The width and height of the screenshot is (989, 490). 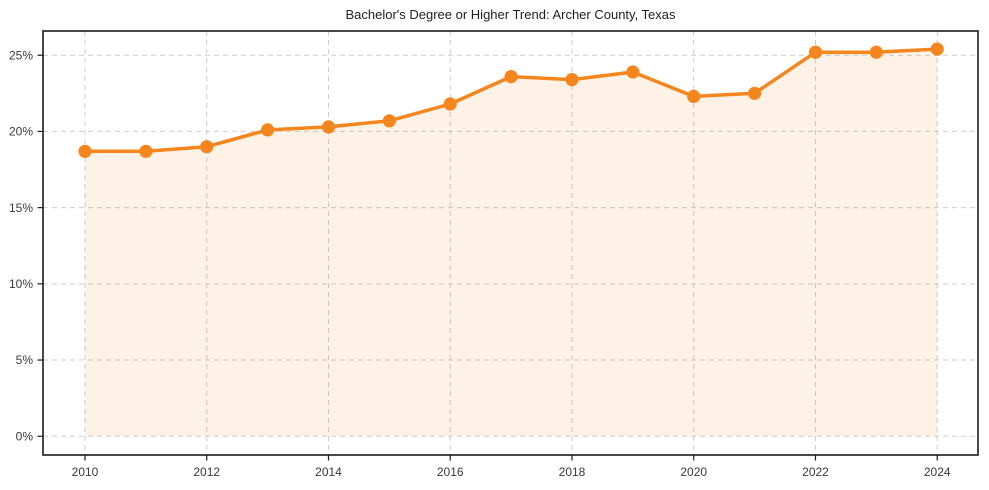 What do you see at coordinates (572, 80) in the screenshot?
I see `data-point-marker-2018` at bounding box center [572, 80].